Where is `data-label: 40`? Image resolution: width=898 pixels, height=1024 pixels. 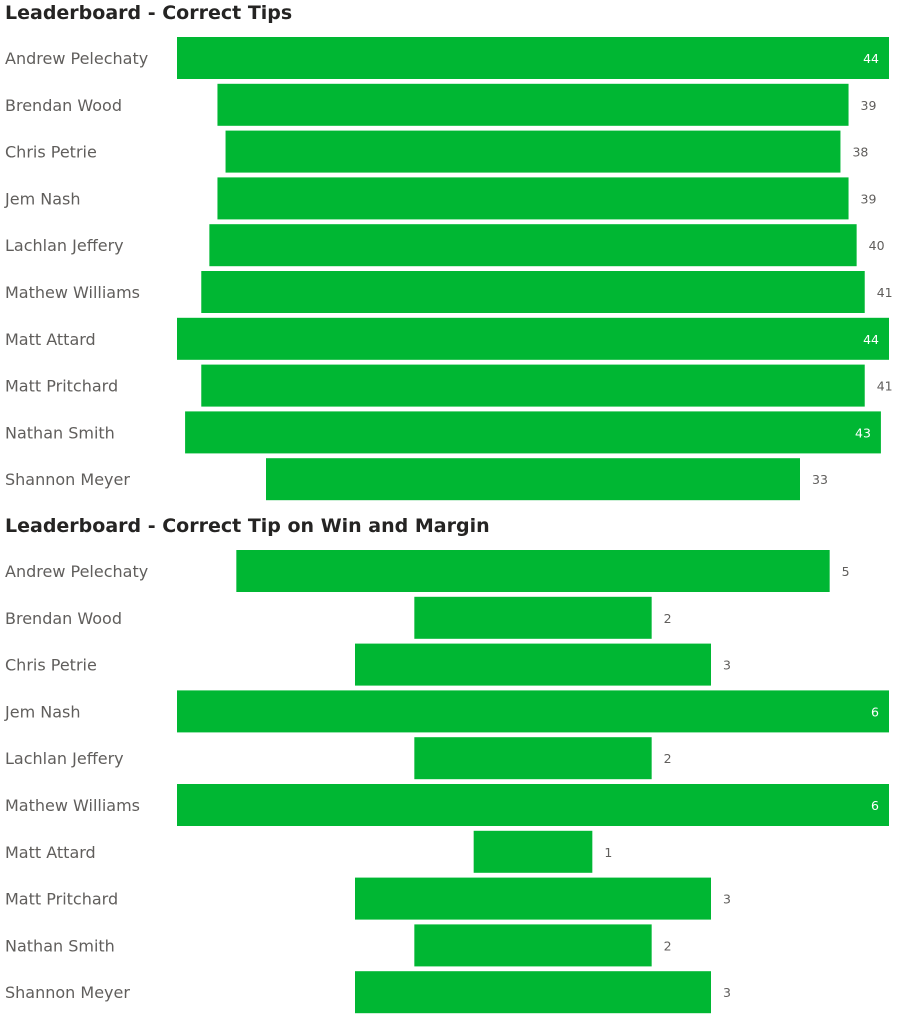 data-label: 40 is located at coordinates (877, 245).